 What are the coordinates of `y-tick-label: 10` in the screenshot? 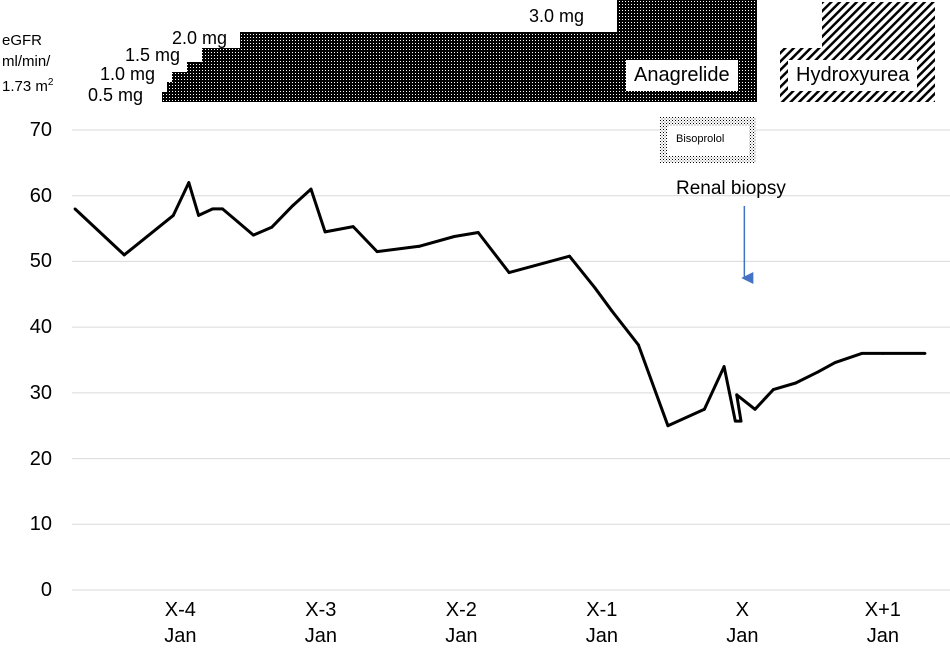 It's located at (40, 524).